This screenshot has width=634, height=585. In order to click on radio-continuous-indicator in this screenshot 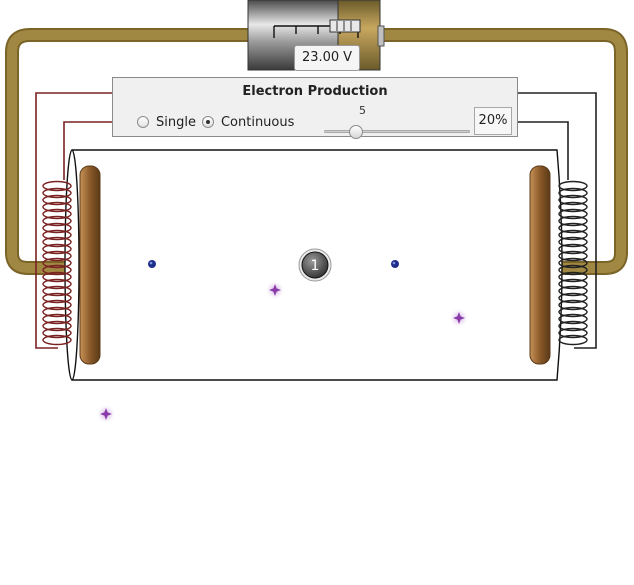, I will do `click(207, 122)`.